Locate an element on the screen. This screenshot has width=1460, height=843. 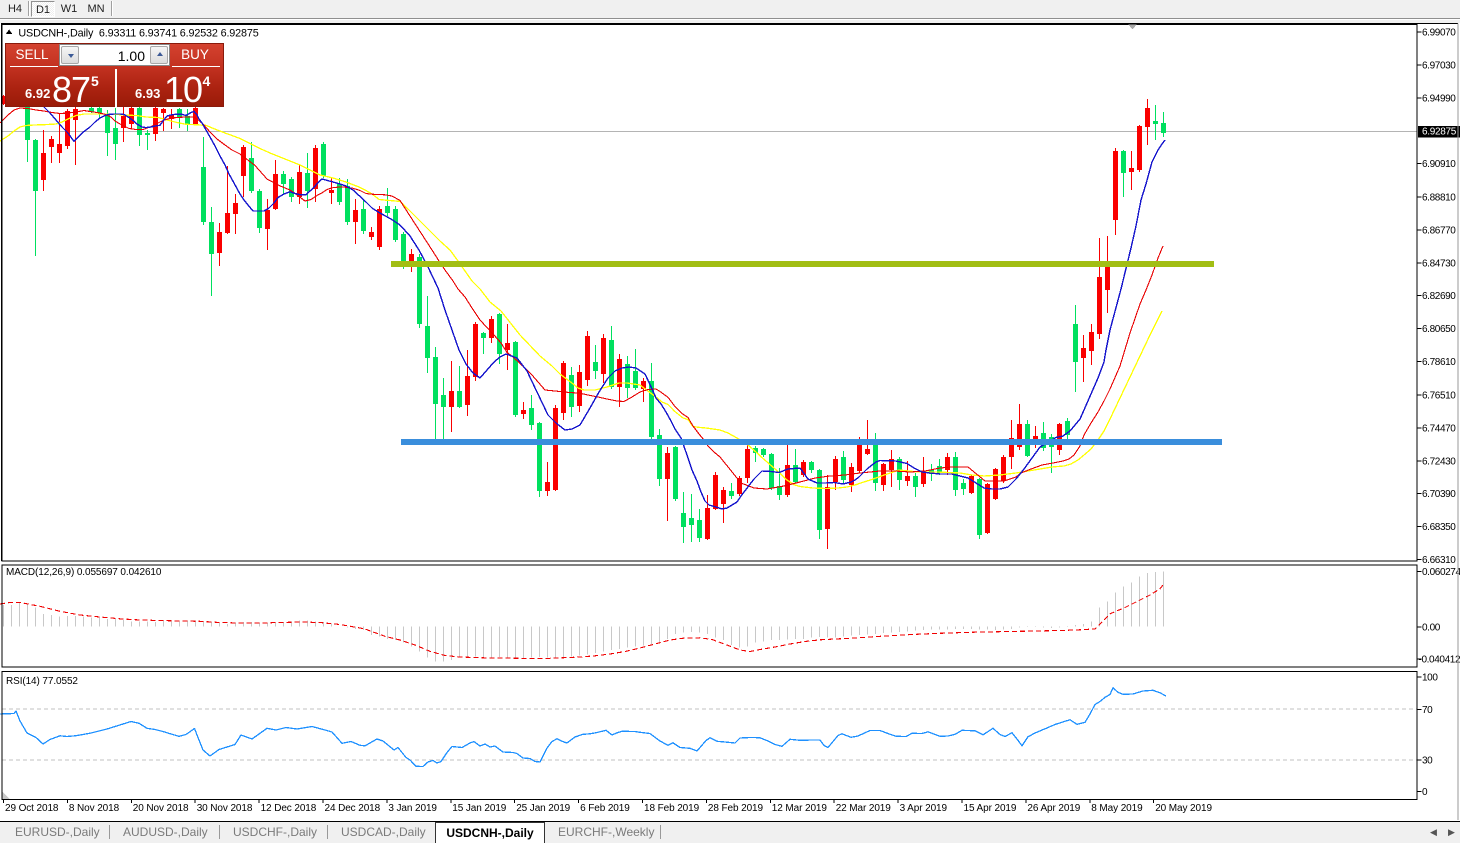
svg-text: 8 Nov 2018 is located at coordinates (94, 808).